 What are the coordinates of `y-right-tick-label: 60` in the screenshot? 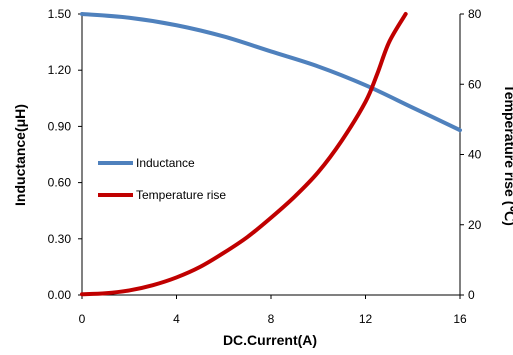 It's located at (475, 84).